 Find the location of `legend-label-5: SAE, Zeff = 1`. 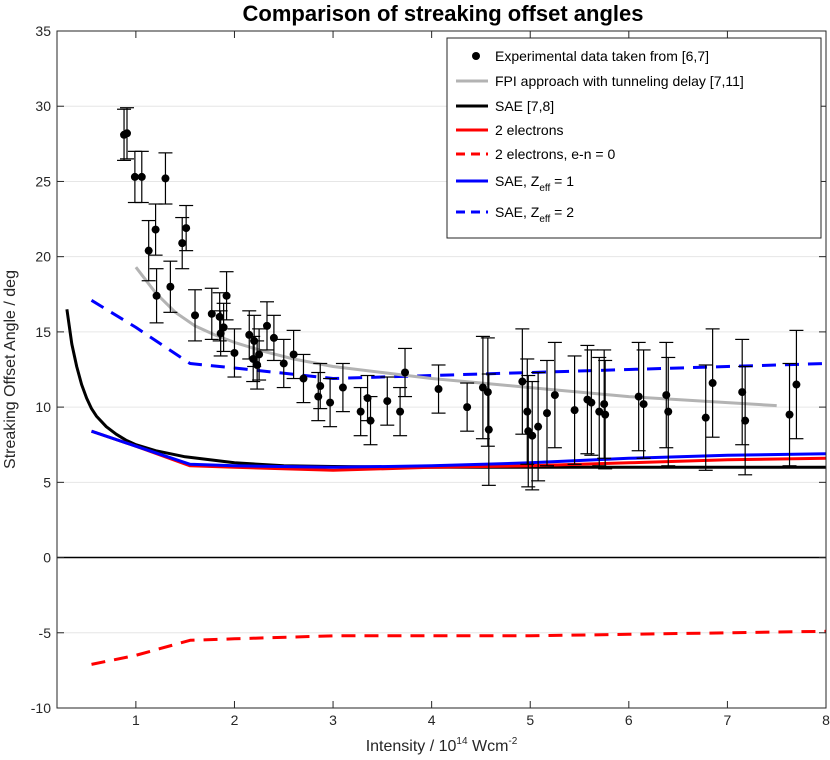

legend-label-5: SAE, Zeff = 1 is located at coordinates (534, 183).